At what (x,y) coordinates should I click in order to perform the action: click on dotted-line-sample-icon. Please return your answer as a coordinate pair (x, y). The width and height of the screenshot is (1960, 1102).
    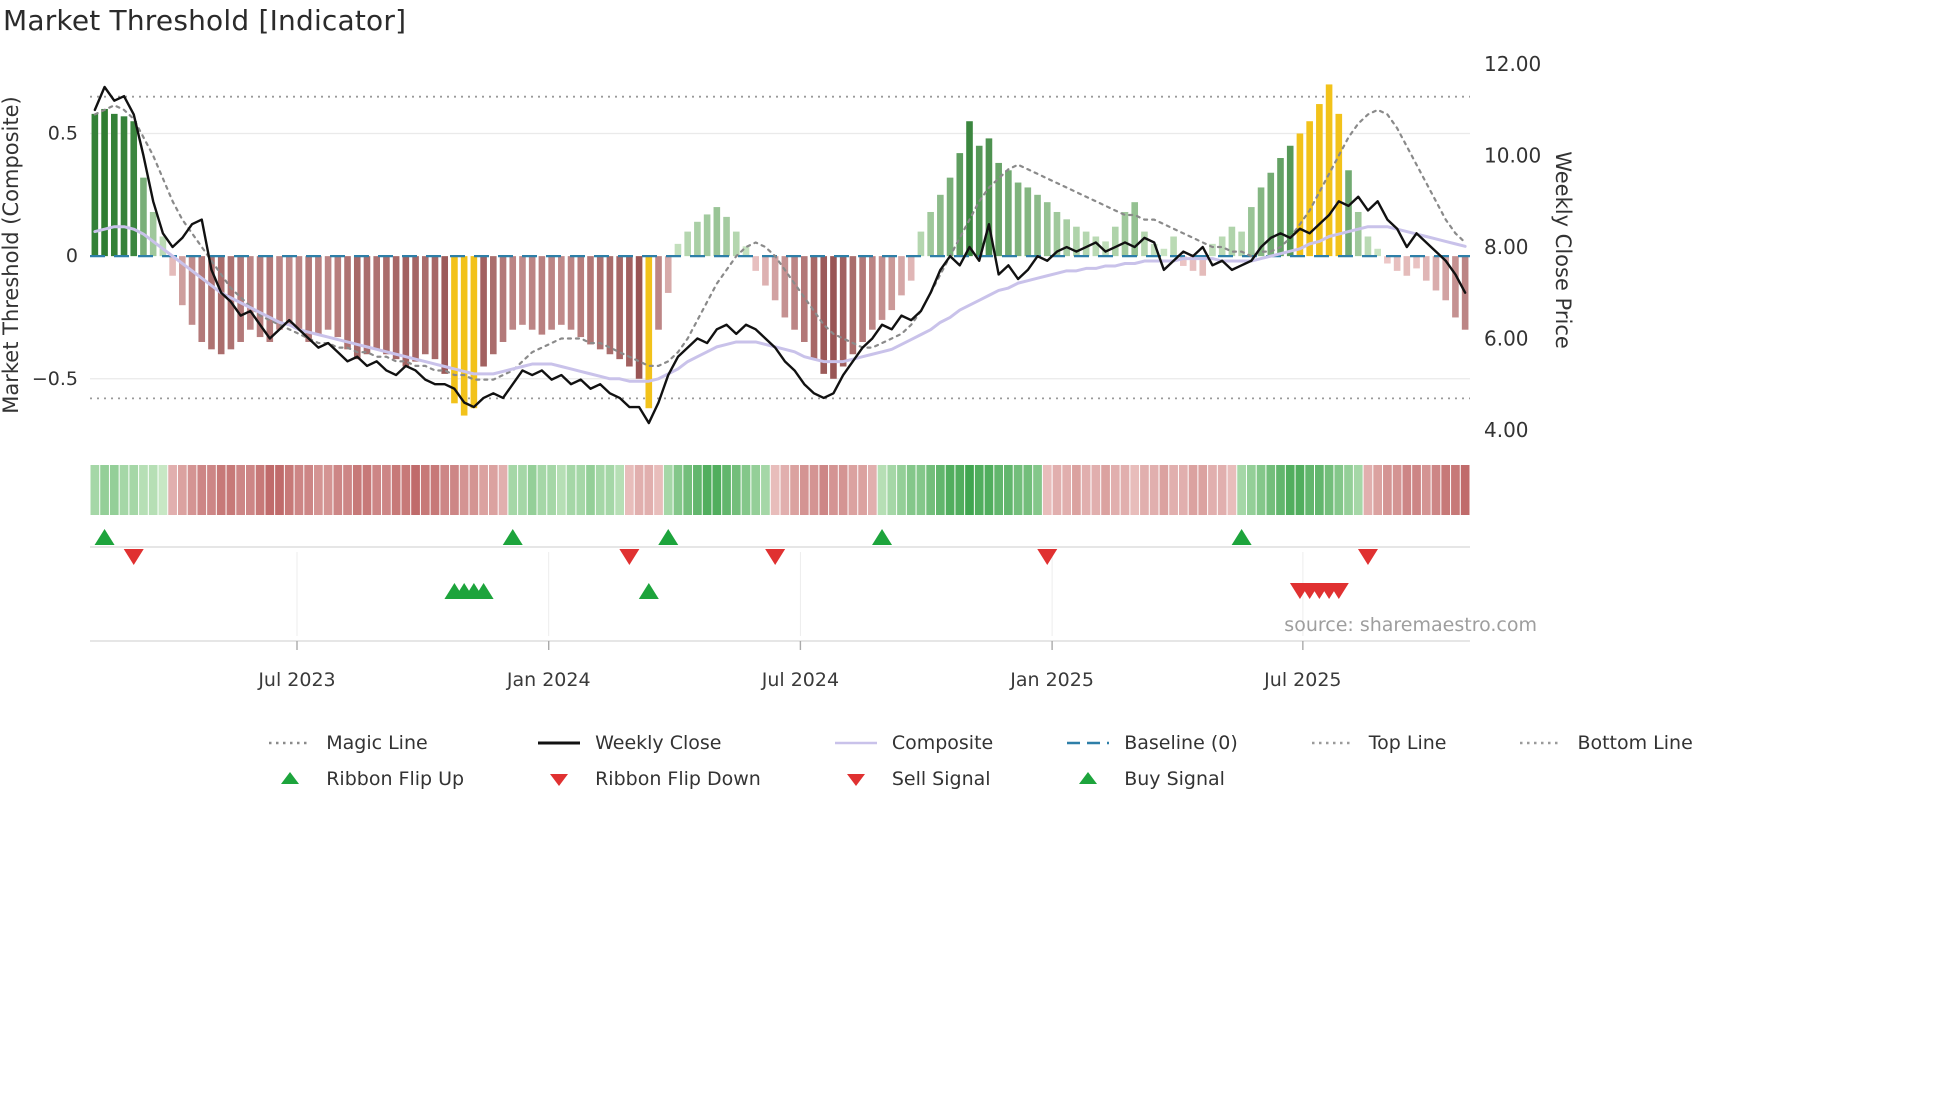
    Looking at the image, I should click on (290, 743).